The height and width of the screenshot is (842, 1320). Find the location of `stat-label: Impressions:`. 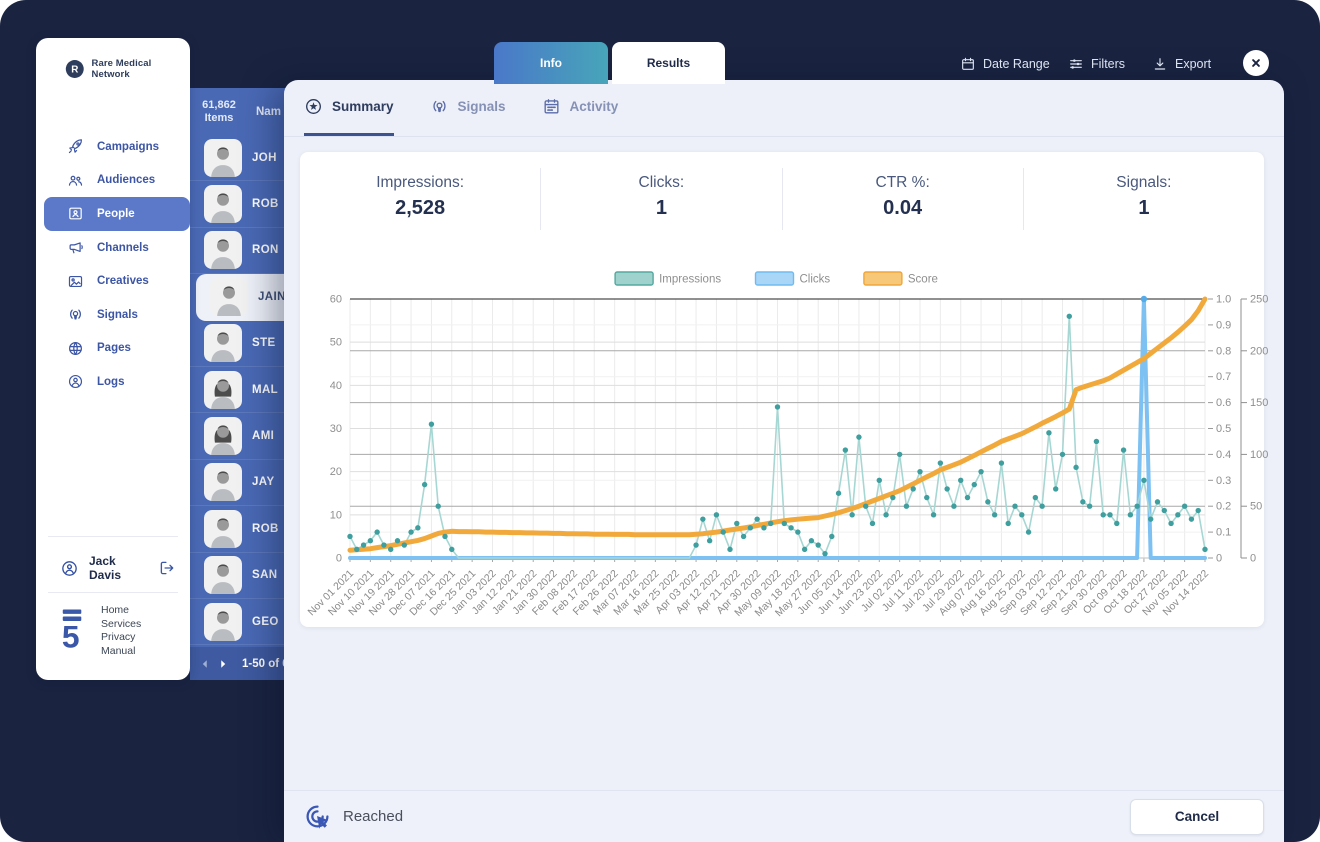

stat-label: Impressions: is located at coordinates (420, 182).